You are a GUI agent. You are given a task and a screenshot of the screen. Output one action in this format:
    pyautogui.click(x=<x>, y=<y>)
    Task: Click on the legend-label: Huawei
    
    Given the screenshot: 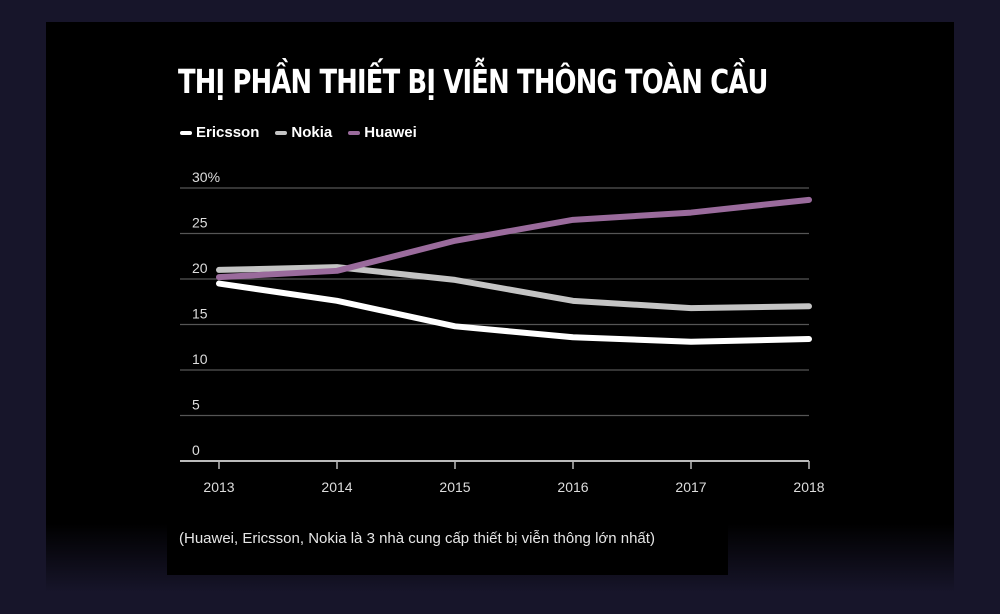 What is the action you would take?
    pyautogui.click(x=390, y=132)
    